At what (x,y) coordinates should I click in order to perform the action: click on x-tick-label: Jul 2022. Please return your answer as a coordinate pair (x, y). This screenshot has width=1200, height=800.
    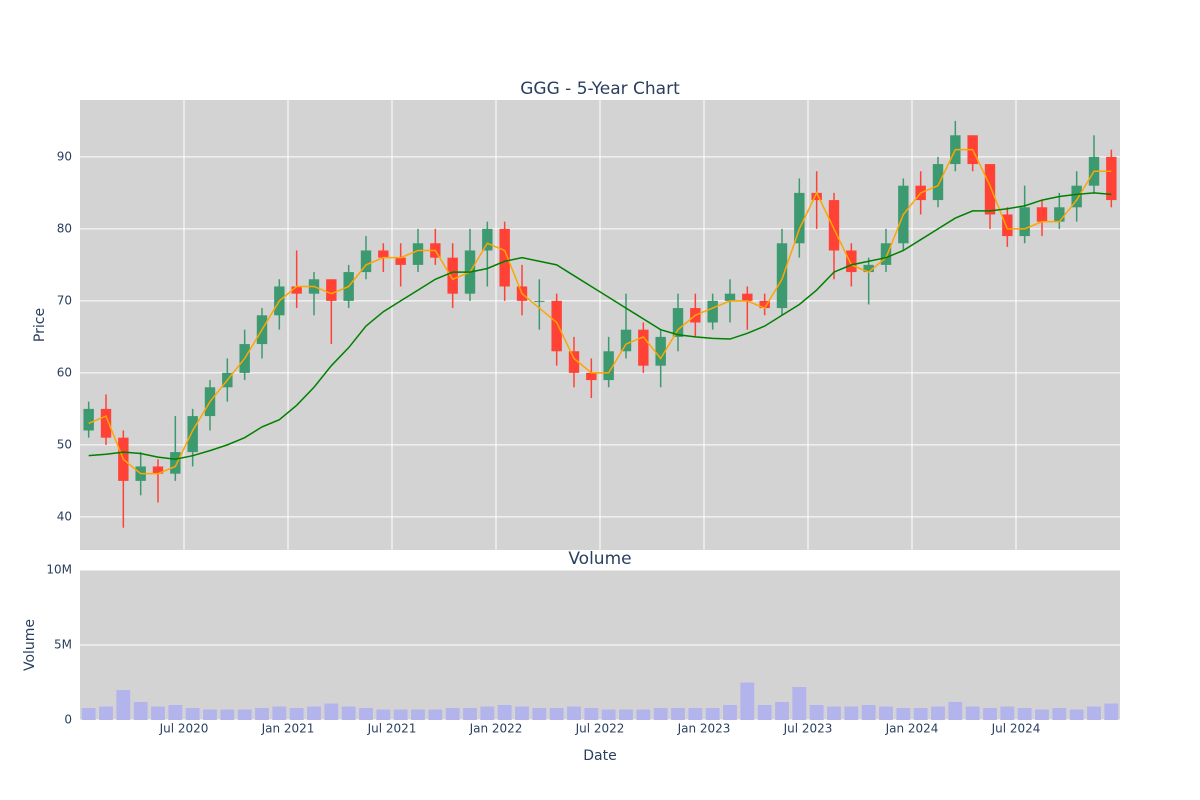
    Looking at the image, I should click on (600, 729).